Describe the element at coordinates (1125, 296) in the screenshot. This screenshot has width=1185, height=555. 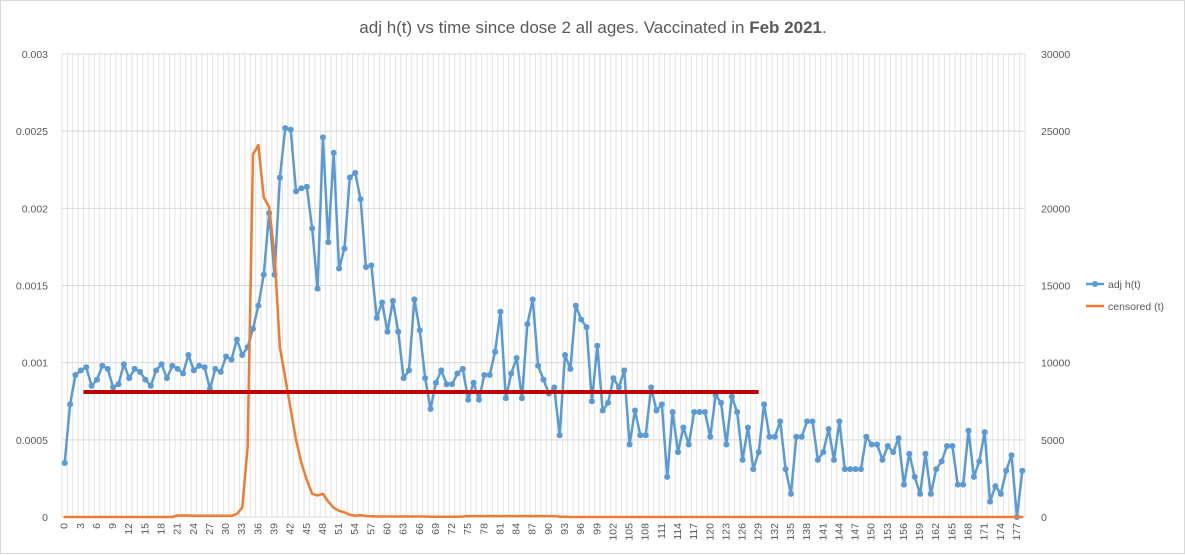
I see `legend: adj h(t) censored (t)` at that location.